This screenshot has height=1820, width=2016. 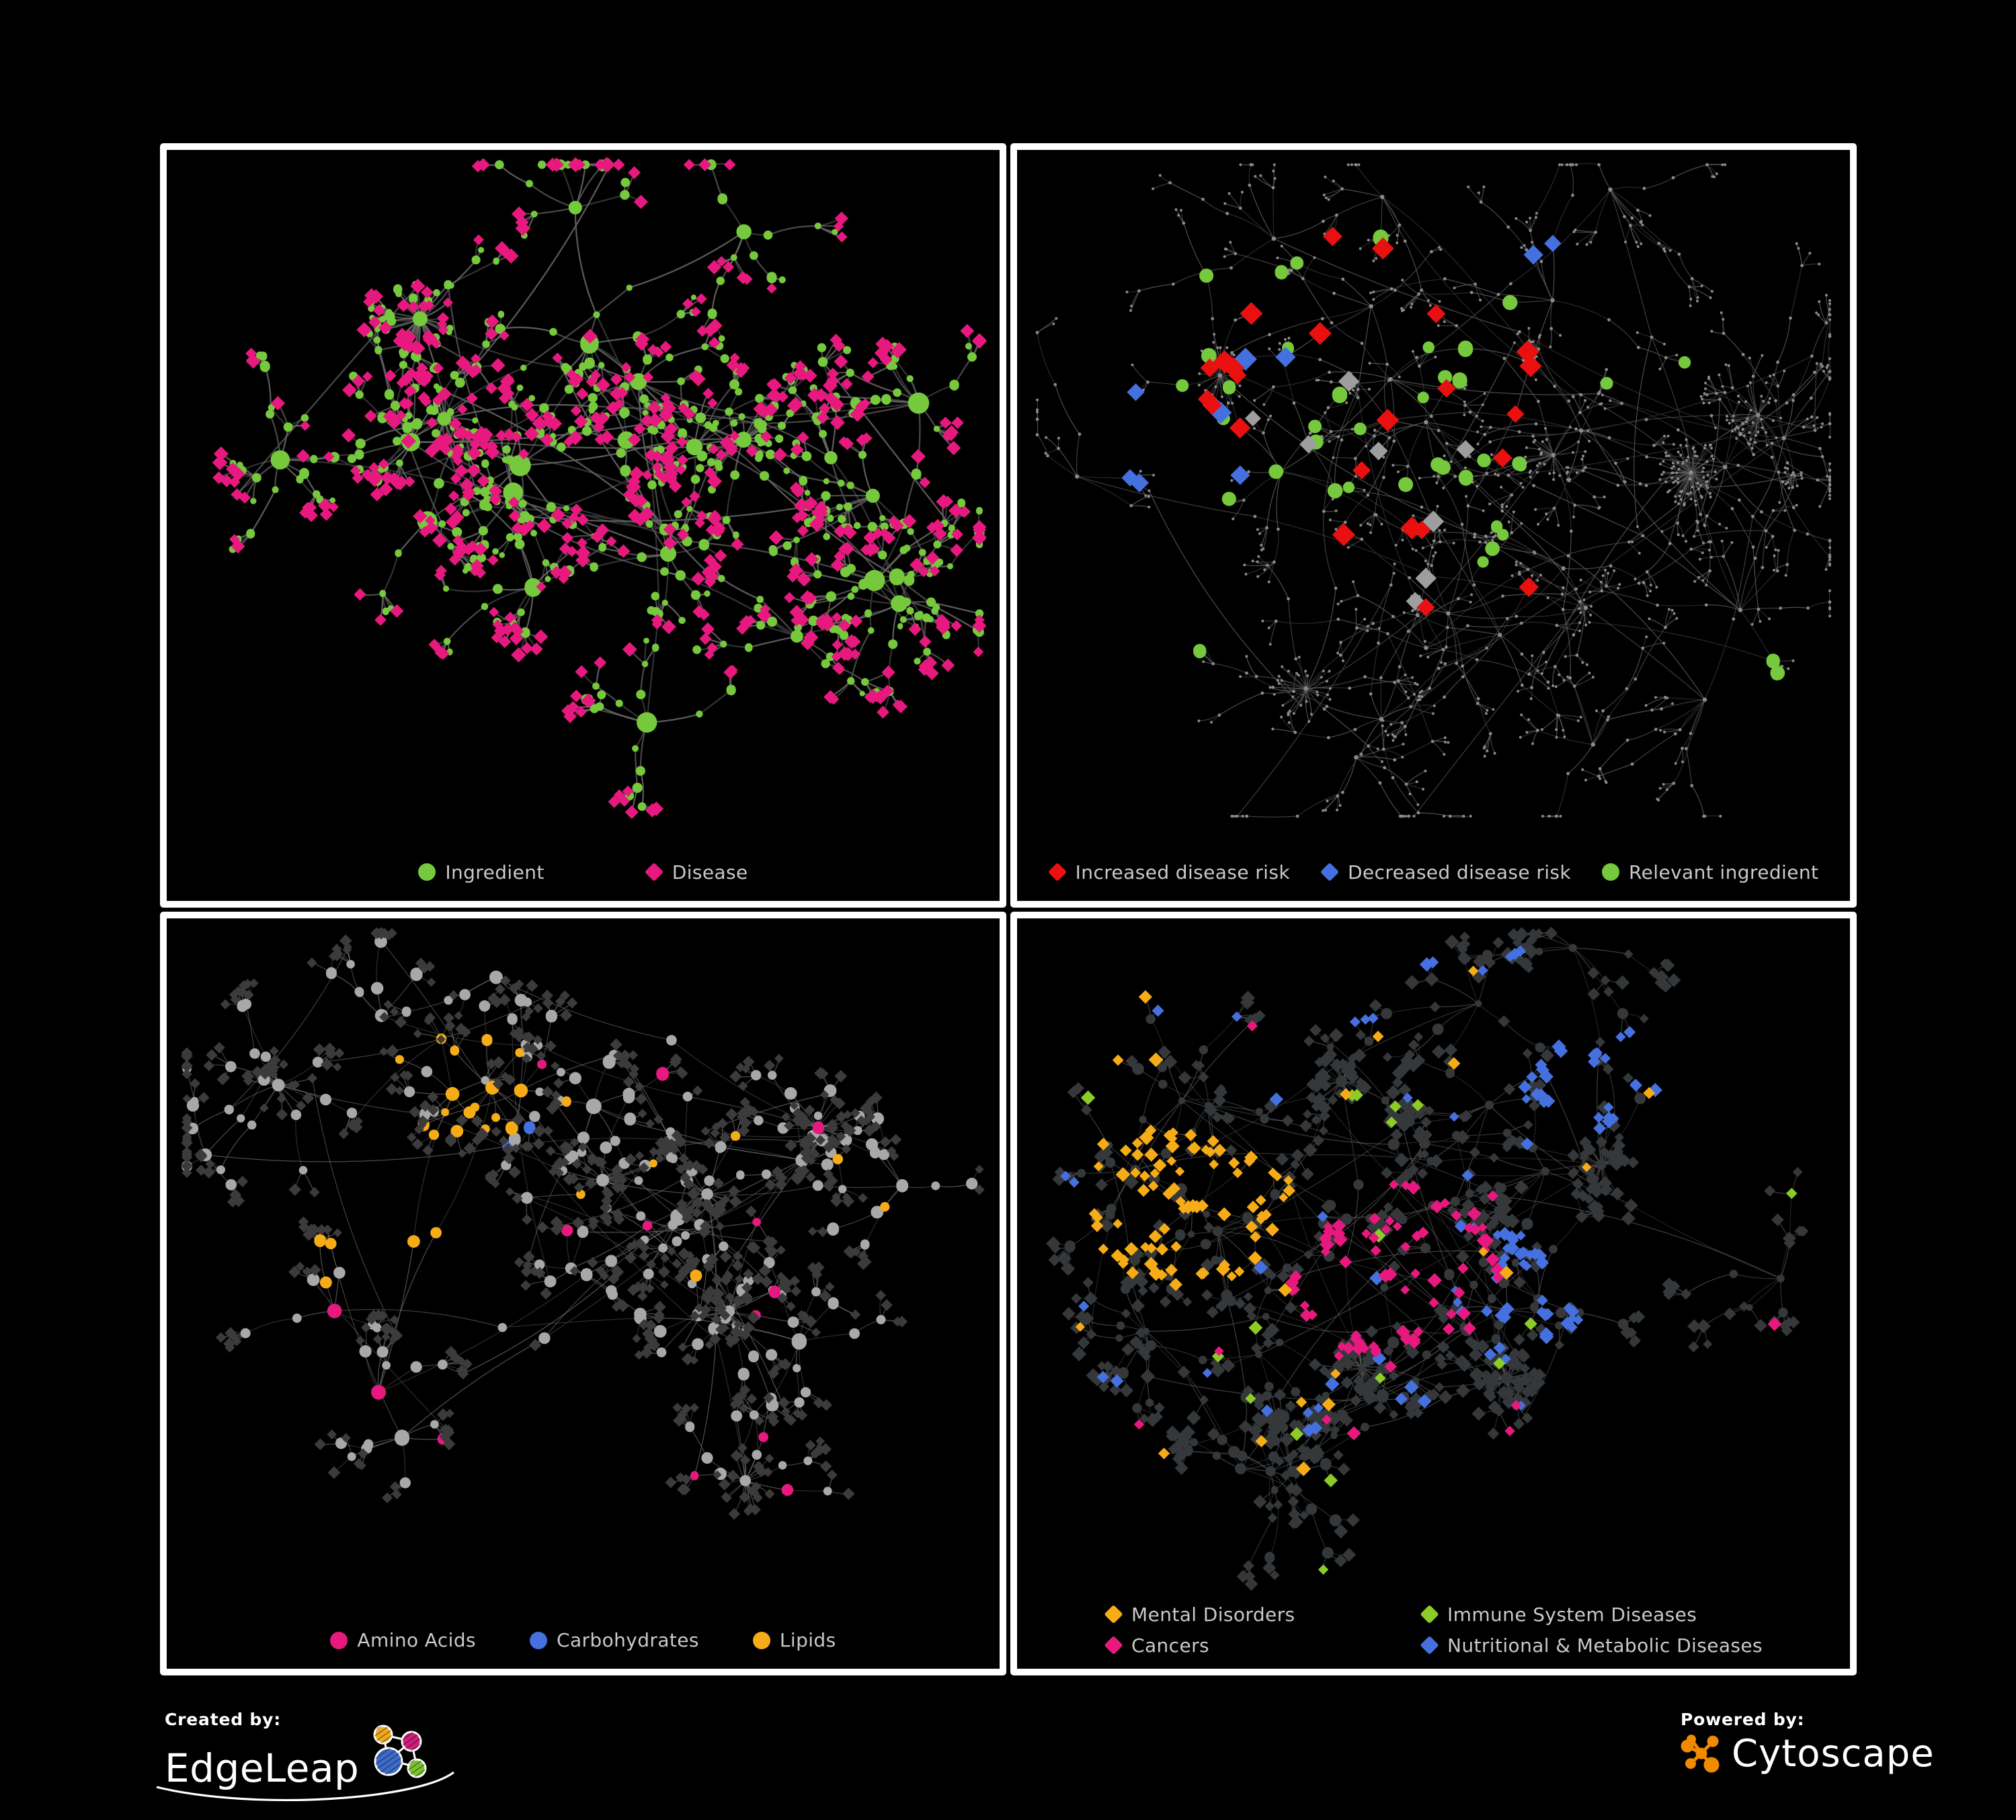 What do you see at coordinates (427, 872) in the screenshot?
I see `ingredient-circle-swatch` at bounding box center [427, 872].